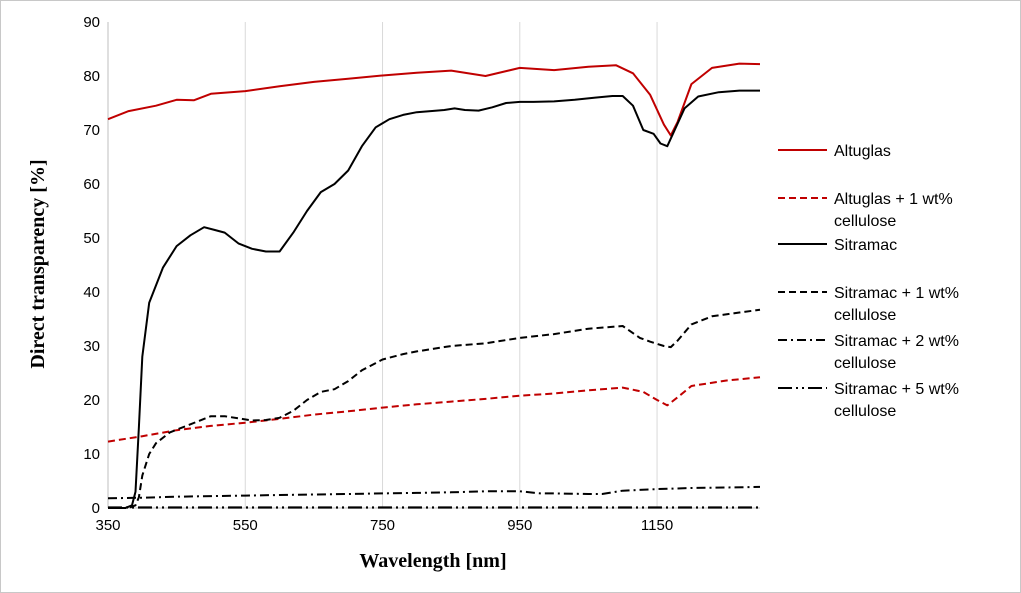  I want to click on legend-label-1: Altuglas, so click(862, 151).